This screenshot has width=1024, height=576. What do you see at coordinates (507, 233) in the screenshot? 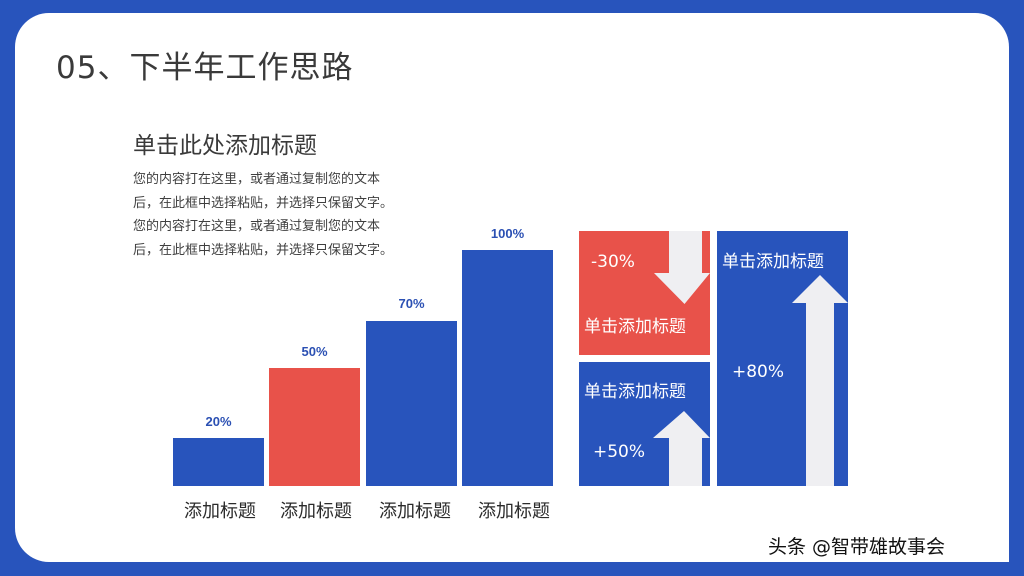
I see `bar-value-label: 100%` at bounding box center [507, 233].